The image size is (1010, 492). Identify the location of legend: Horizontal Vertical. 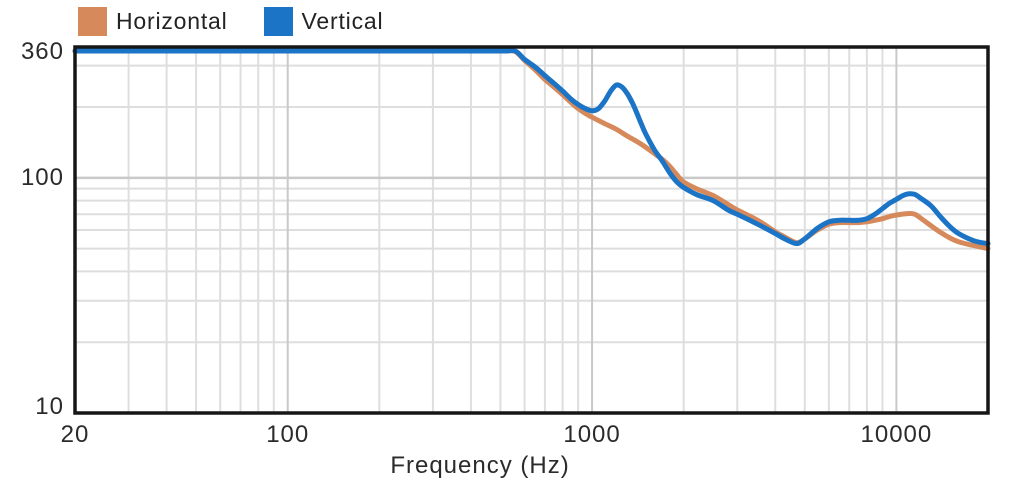
(230, 21).